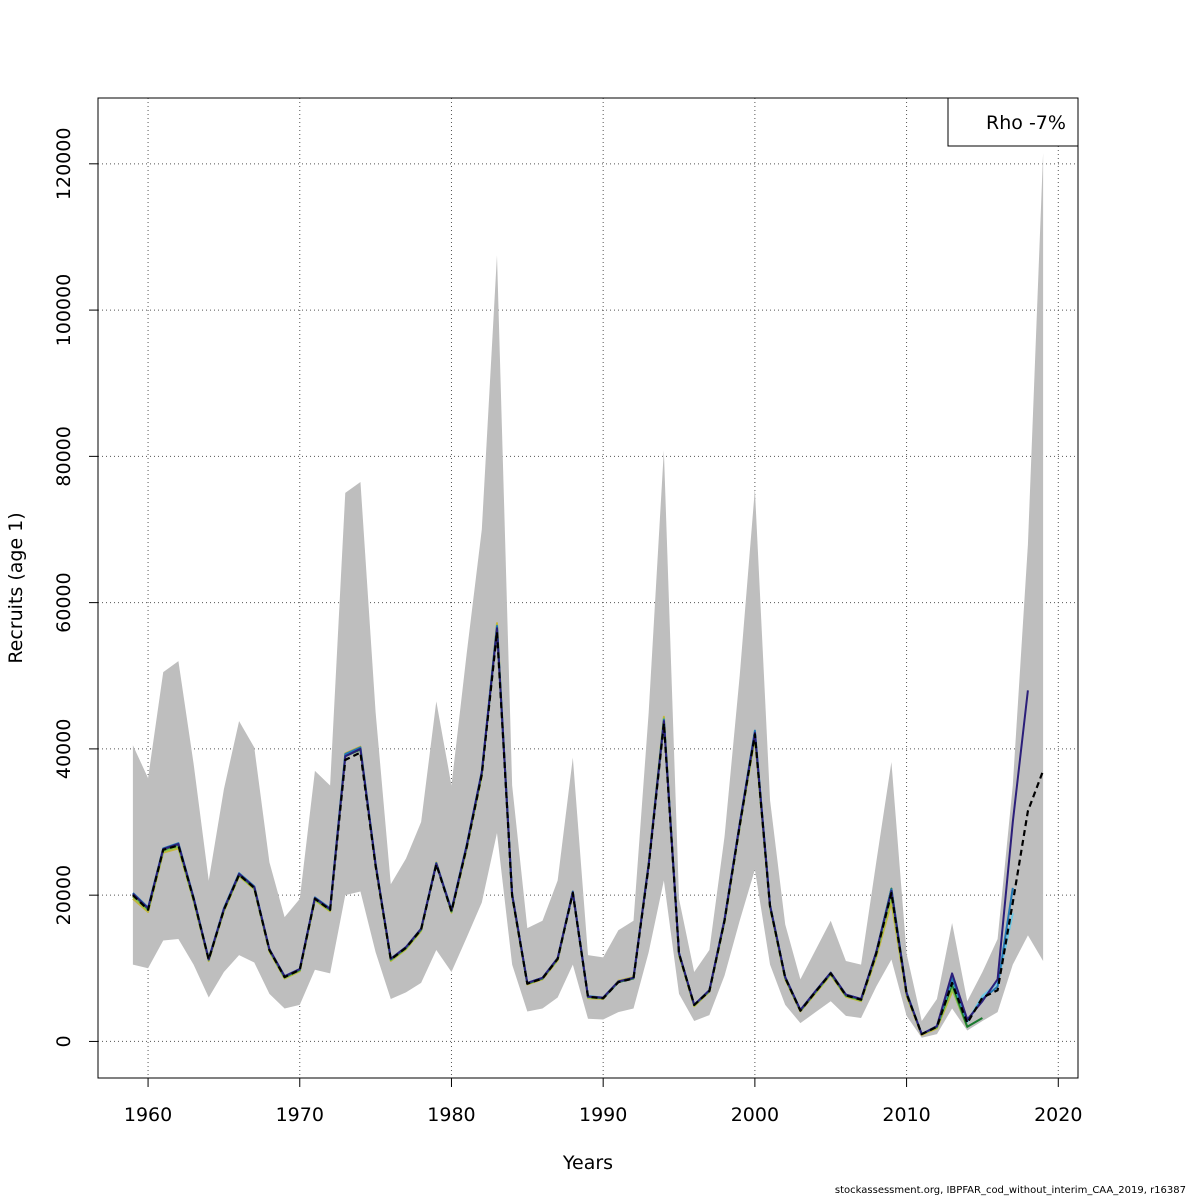 Image resolution: width=1200 pixels, height=1200 pixels. Describe the element at coordinates (1058, 1115) in the screenshot. I see `x-tick-label: 2020` at that location.